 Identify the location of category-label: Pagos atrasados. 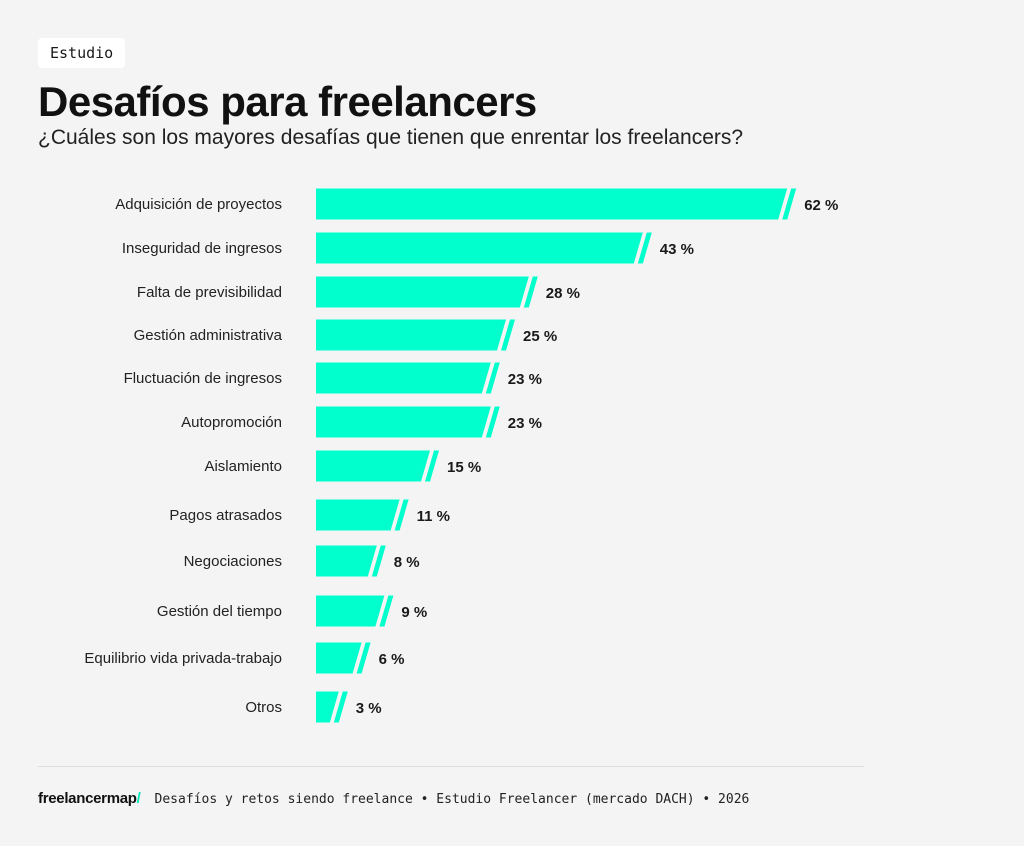
(225, 515).